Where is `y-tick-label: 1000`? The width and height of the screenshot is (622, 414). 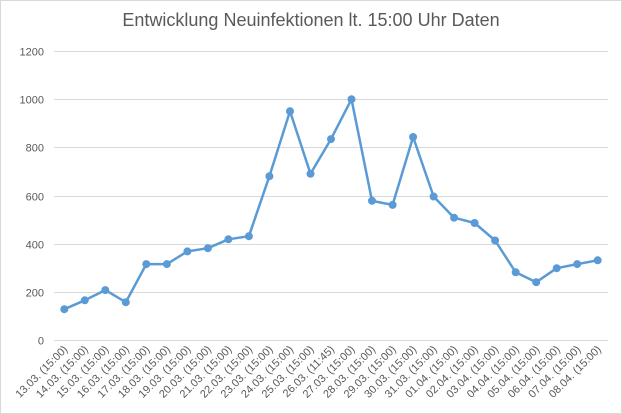 y-tick-label: 1000 is located at coordinates (32, 101).